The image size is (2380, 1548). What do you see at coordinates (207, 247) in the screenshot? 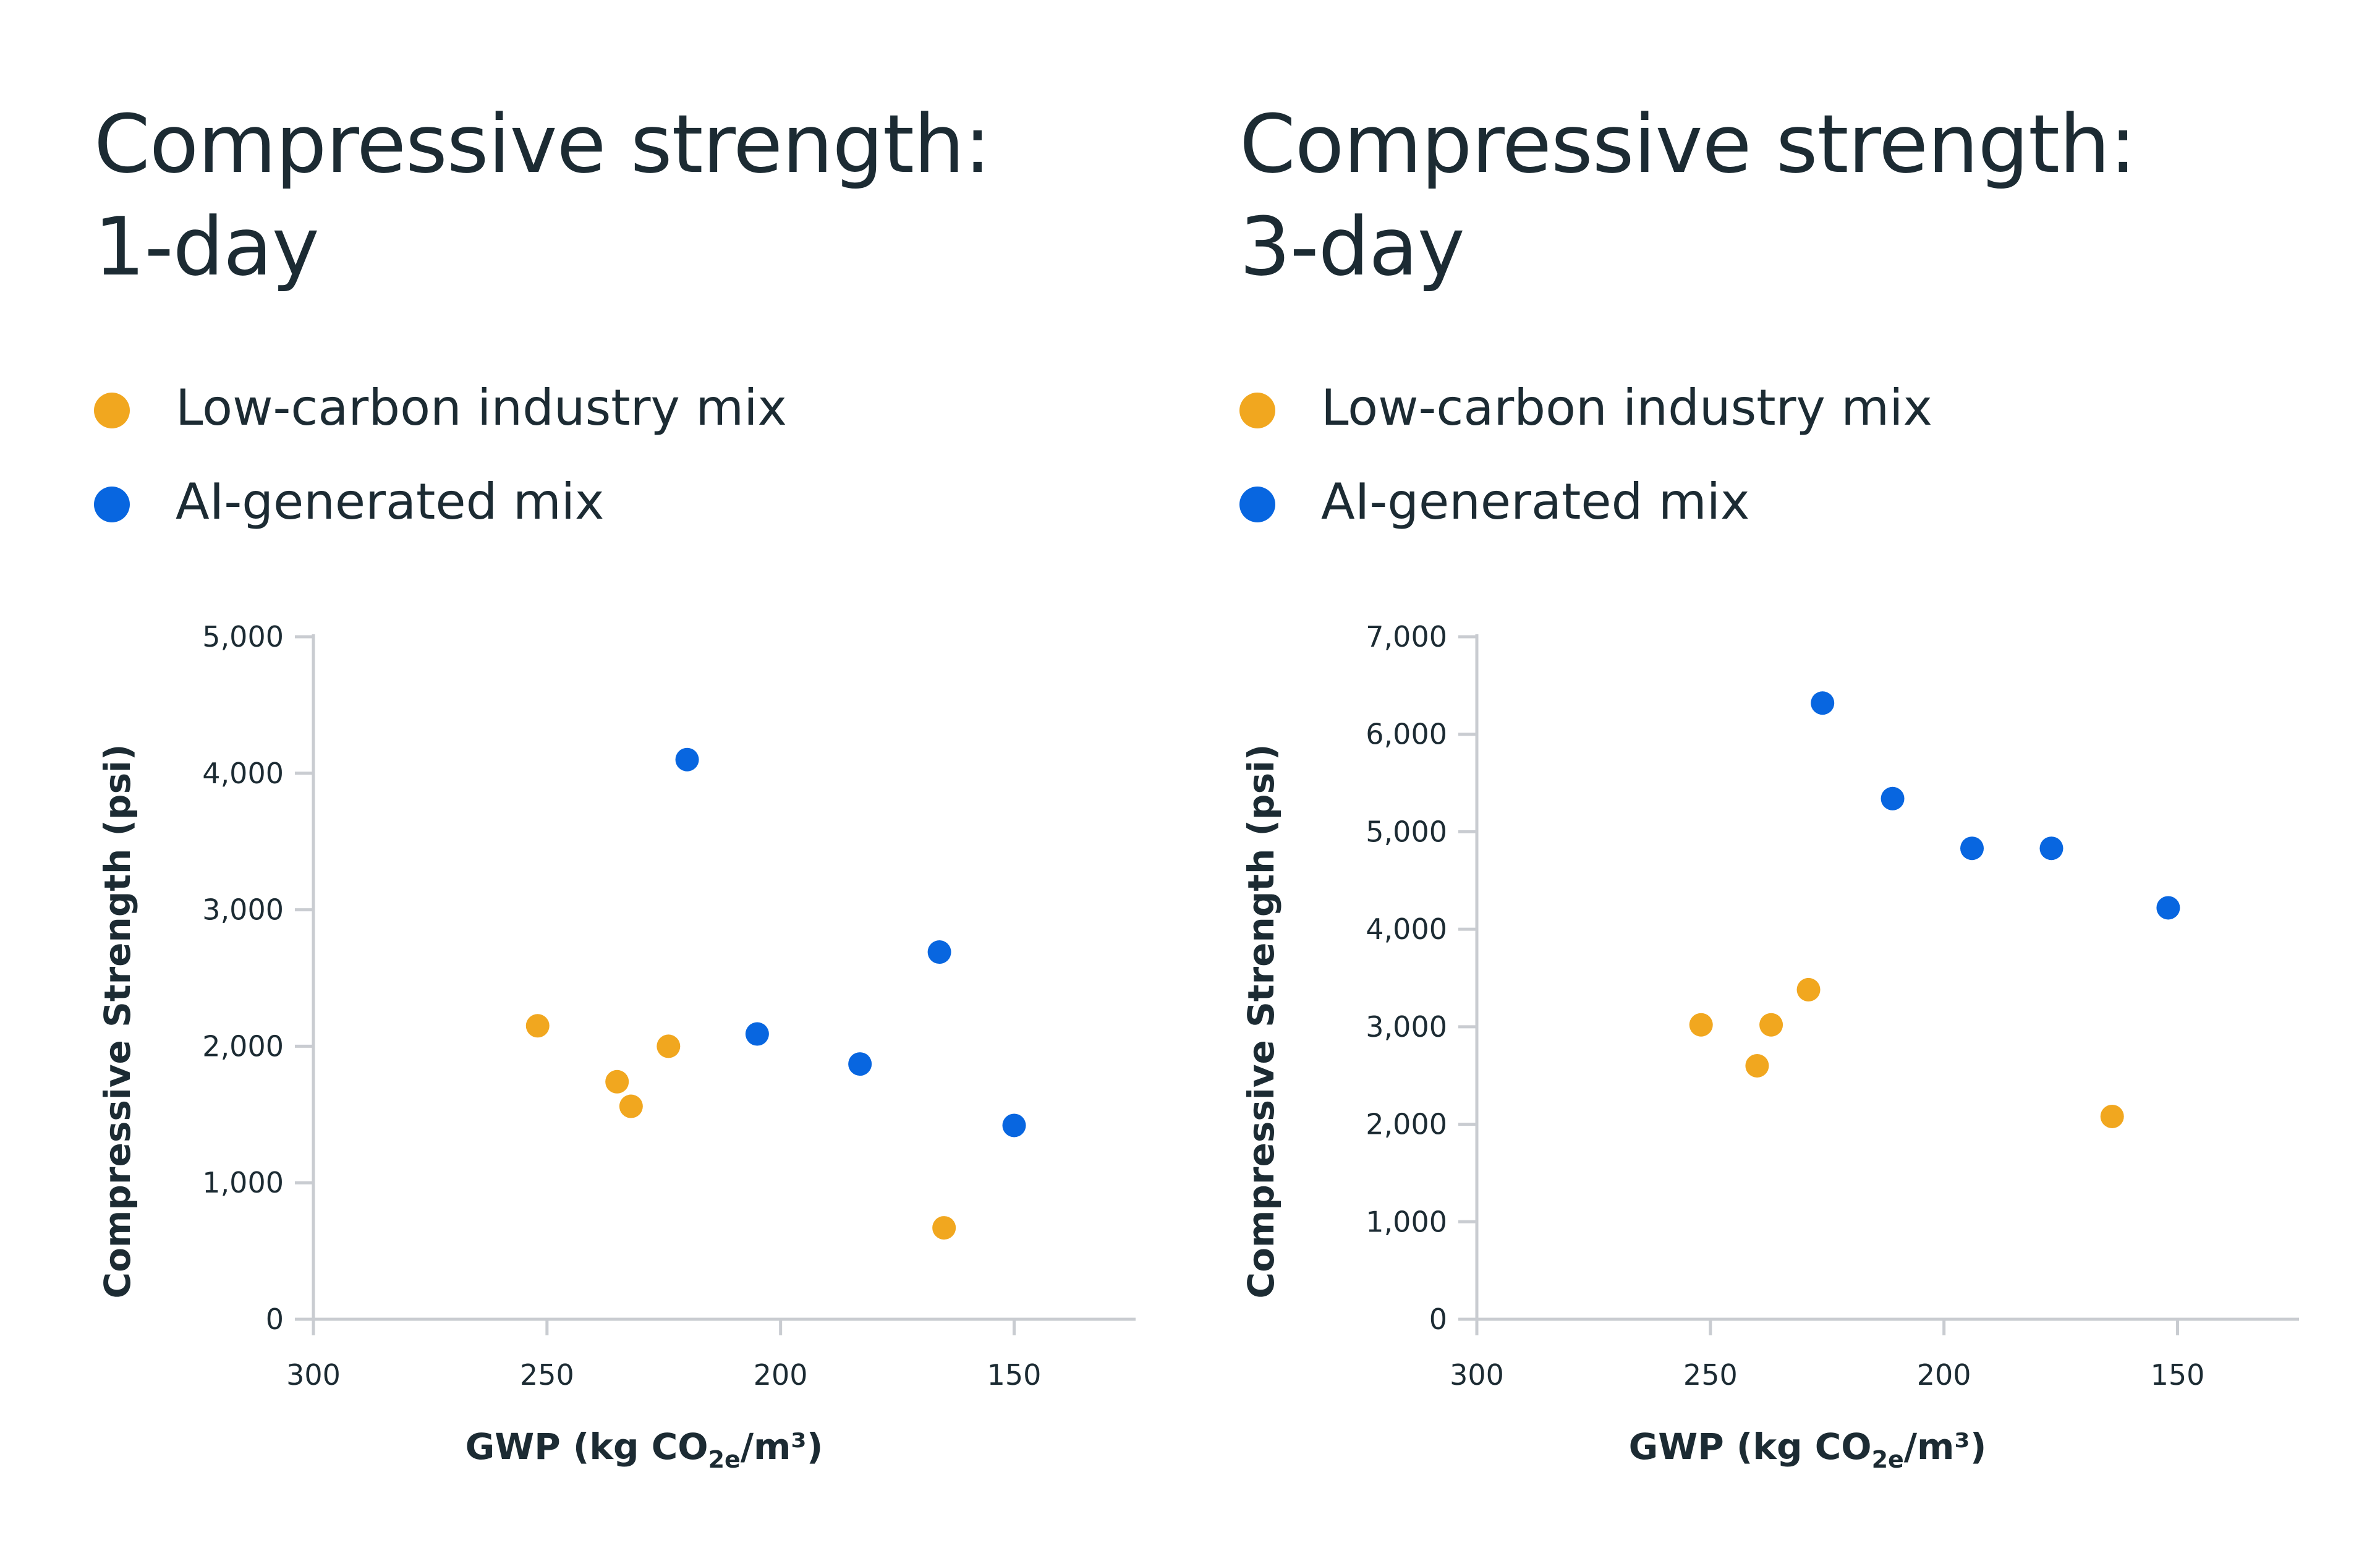
I see `chart-title-line-2: 1-day` at bounding box center [207, 247].